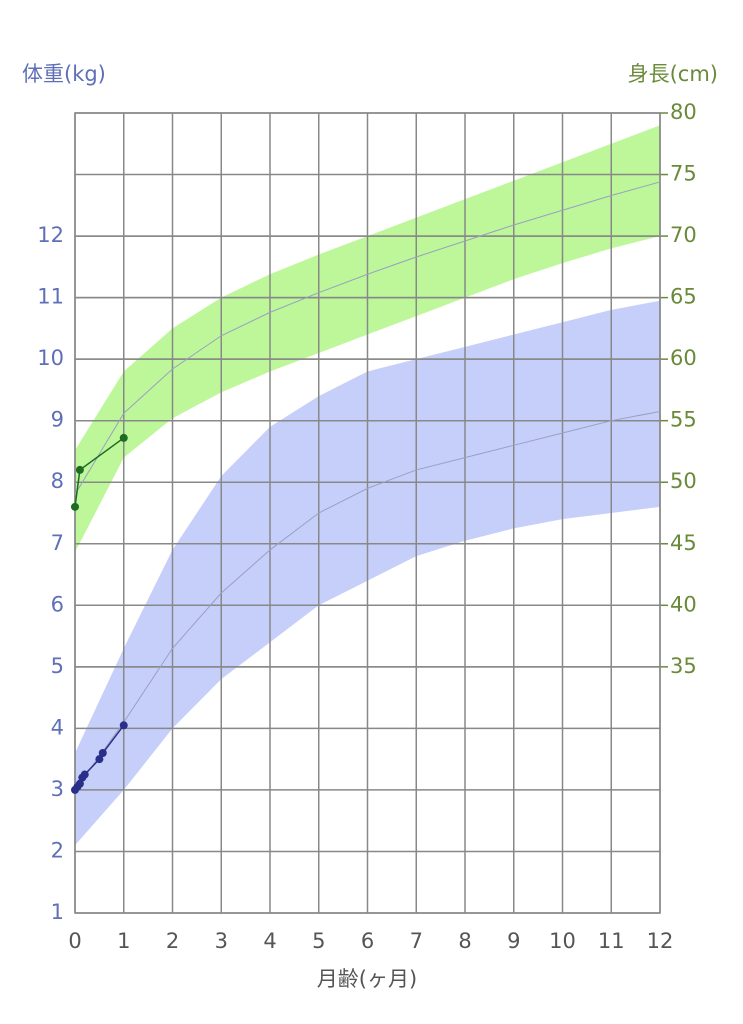 The image size is (743, 1024). I want to click on y2-tick-label: 75, so click(683, 174).